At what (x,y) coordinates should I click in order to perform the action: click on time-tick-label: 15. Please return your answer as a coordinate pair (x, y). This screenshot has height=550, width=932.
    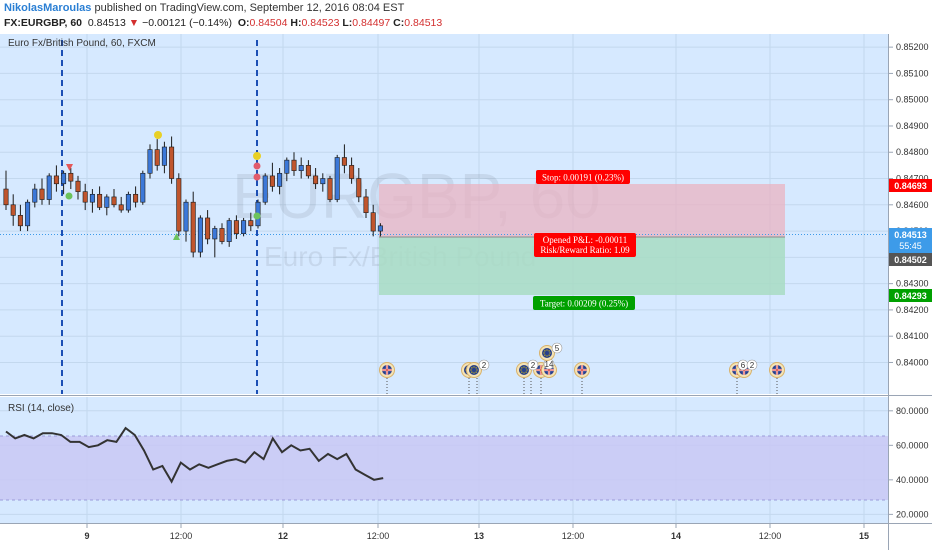
    Looking at the image, I should click on (864, 536).